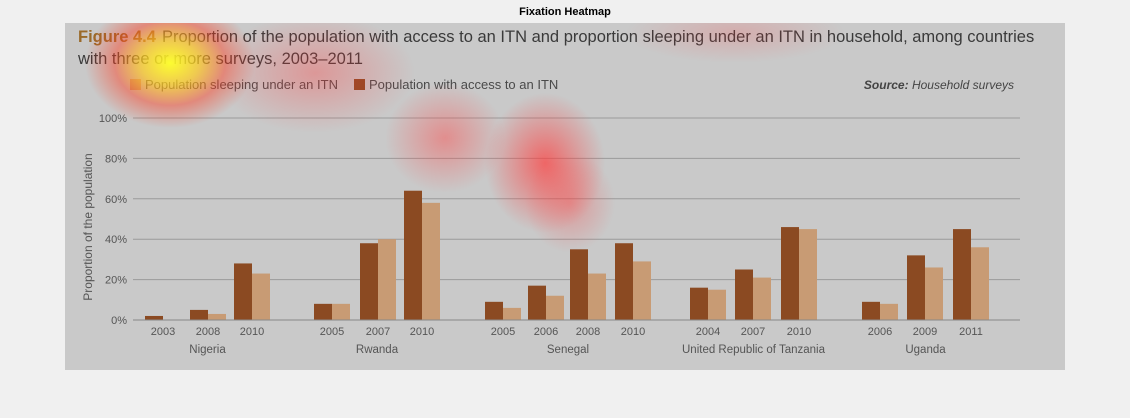  Describe the element at coordinates (377, 350) in the screenshot. I see `group-label: Rwanda` at that location.